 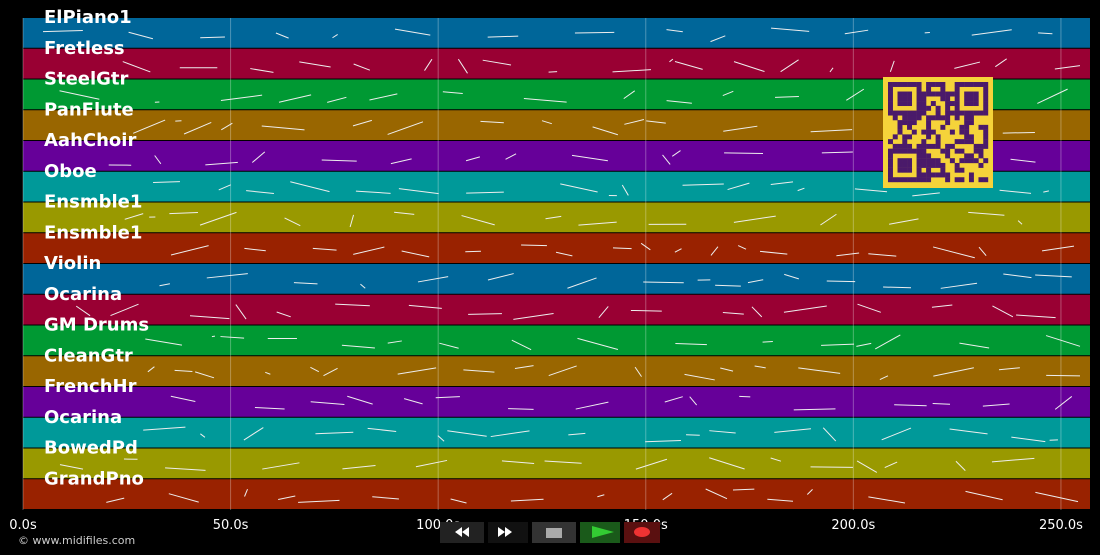 I want to click on track-name: Ocarina, so click(x=83, y=294).